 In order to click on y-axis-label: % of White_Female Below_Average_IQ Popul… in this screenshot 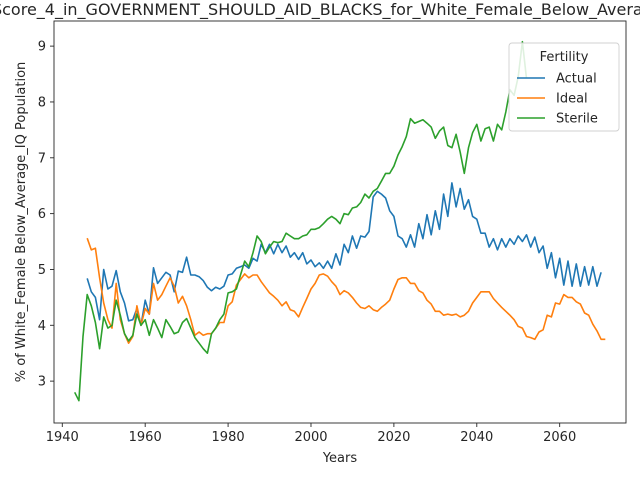, I will do `click(21, 222)`.